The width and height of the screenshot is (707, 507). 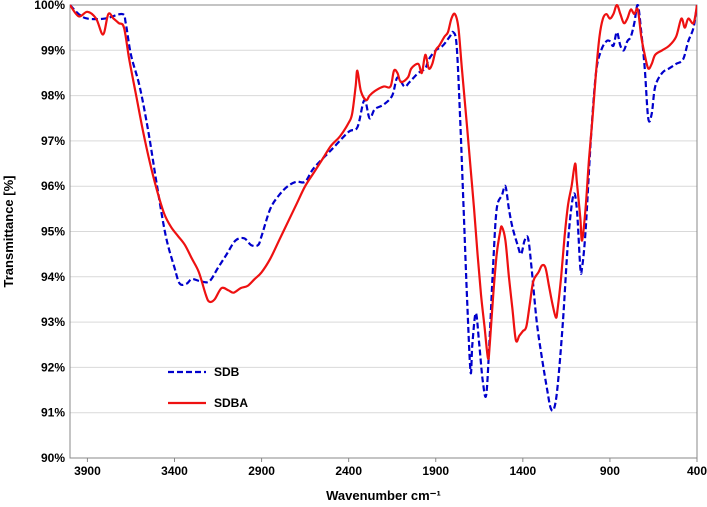 What do you see at coordinates (383, 495) in the screenshot?
I see `x-axis-title: Wavenumber cm⁻¹` at bounding box center [383, 495].